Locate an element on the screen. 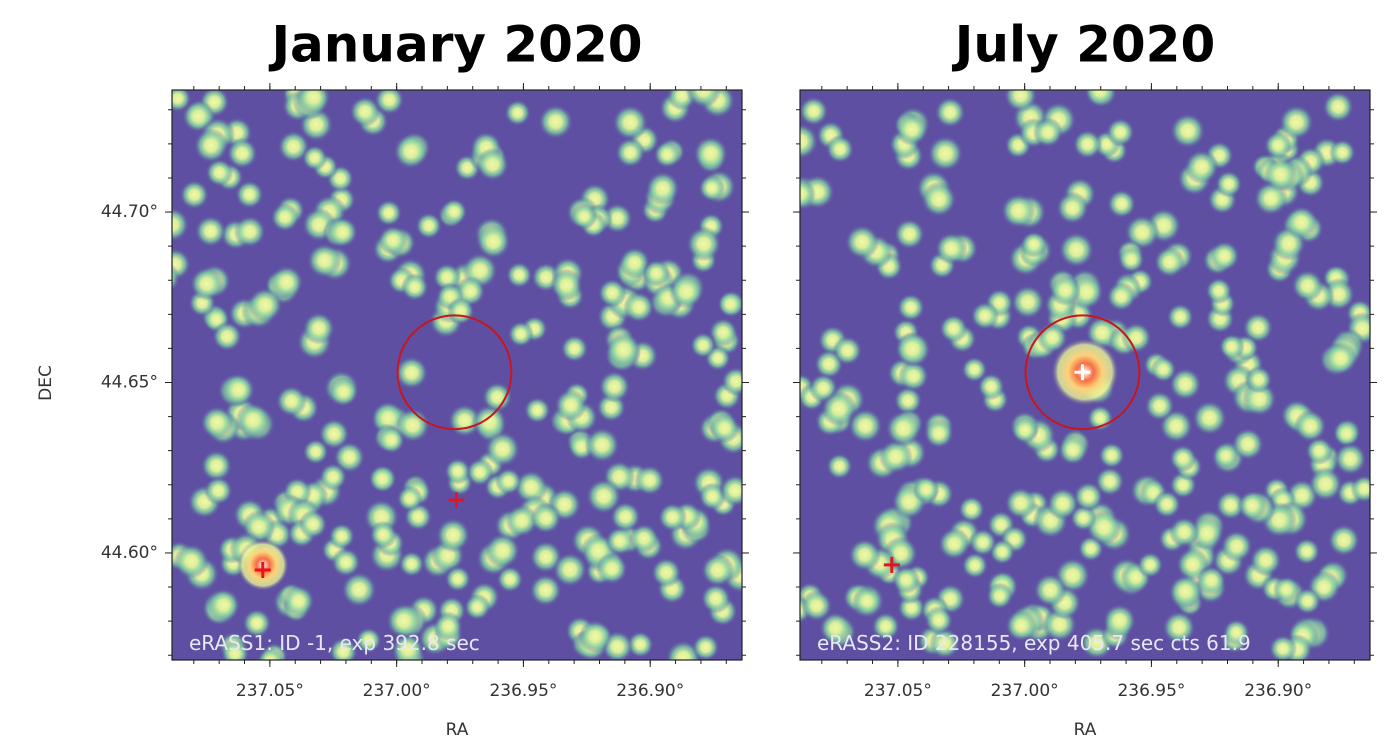  x-tick-label: 236.90° is located at coordinates (1278, 691).